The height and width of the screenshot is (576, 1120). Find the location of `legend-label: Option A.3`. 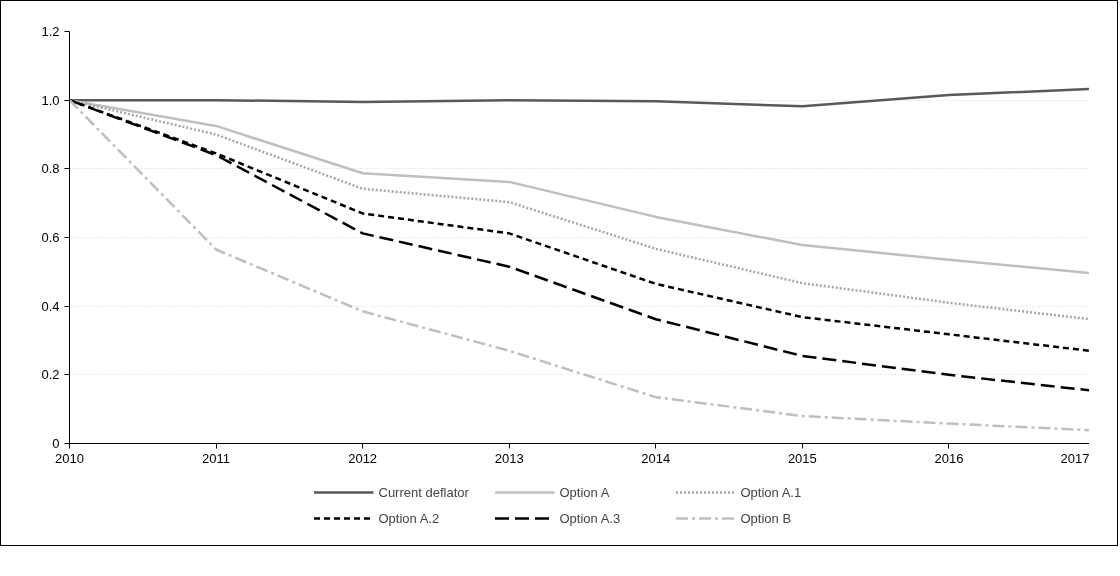

legend-label: Option A.3 is located at coordinates (590, 518).